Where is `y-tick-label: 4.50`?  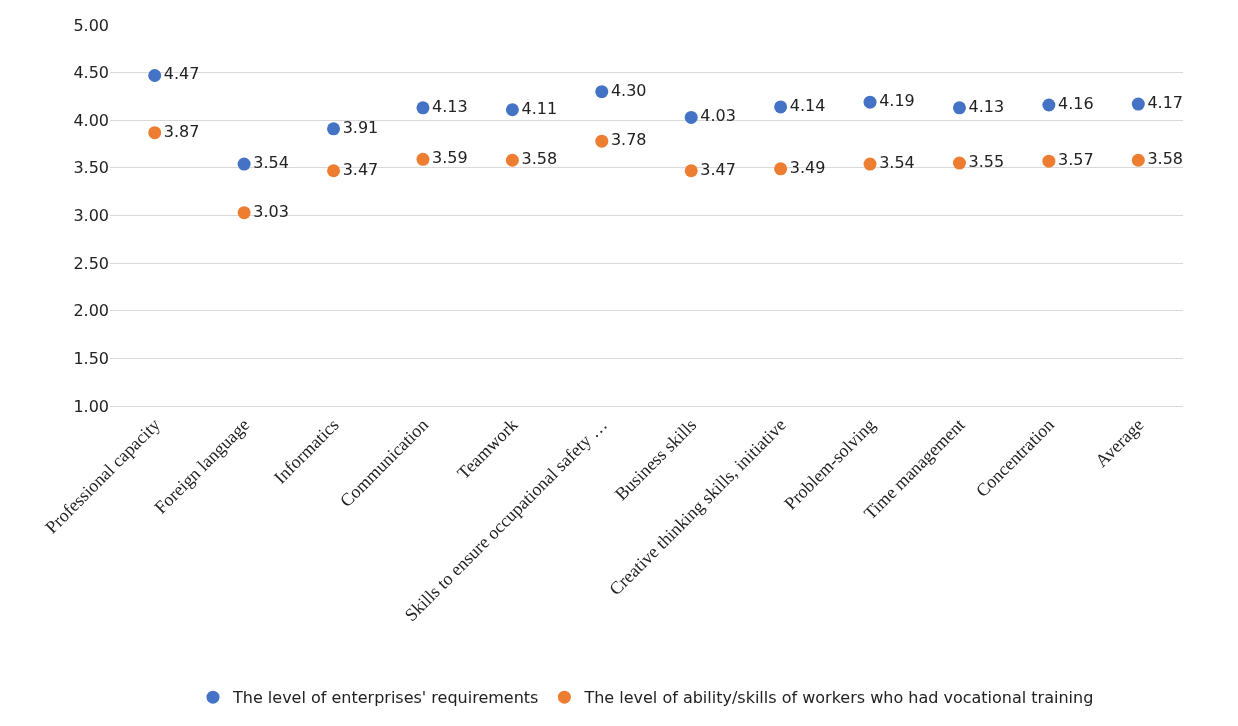
y-tick-label: 4.50 is located at coordinates (91, 73).